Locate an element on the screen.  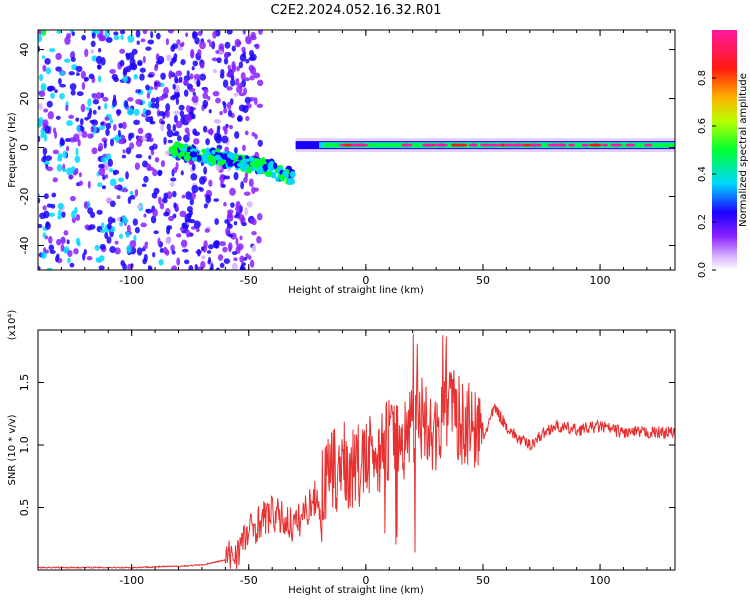
snr-x-axis-label: Height of straight line (km) is located at coordinates (356, 590).